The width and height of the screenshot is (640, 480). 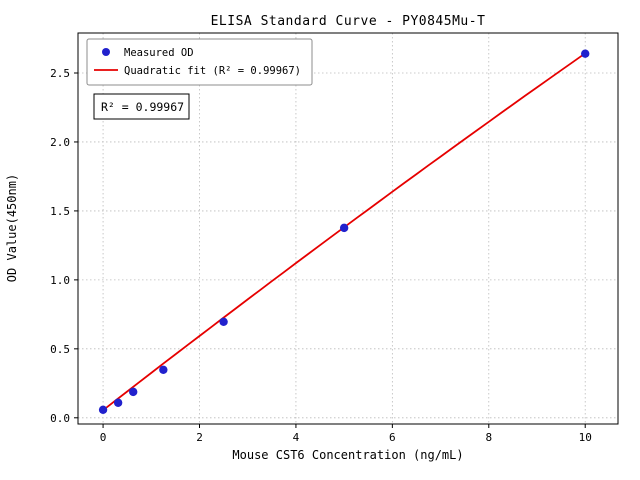 I want to click on r-squared-annotation-box, so click(x=141, y=106).